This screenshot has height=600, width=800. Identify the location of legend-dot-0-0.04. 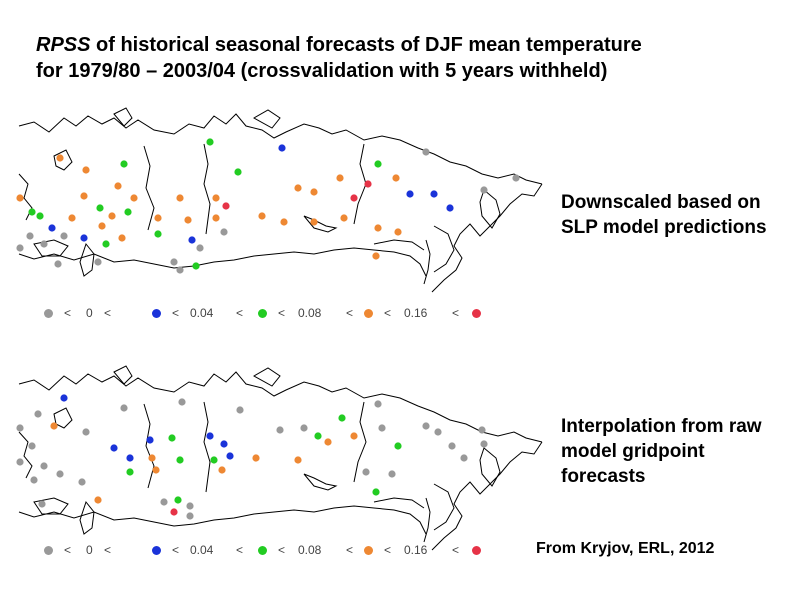
(156, 313).